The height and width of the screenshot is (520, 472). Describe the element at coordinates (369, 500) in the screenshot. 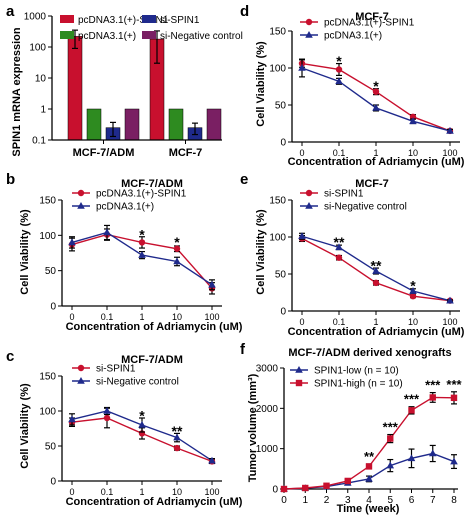

I see `panel-f-xtick-label: 4` at that location.